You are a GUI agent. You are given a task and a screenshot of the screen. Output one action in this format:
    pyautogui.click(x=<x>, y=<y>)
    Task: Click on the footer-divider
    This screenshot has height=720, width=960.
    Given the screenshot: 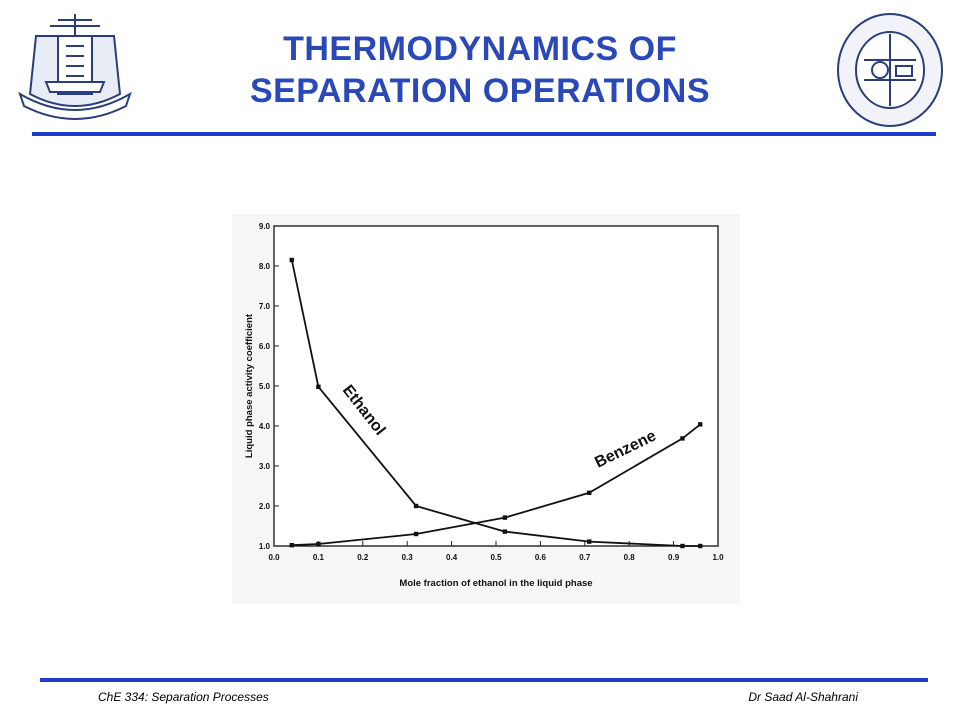 What is the action you would take?
    pyautogui.click(x=484, y=680)
    